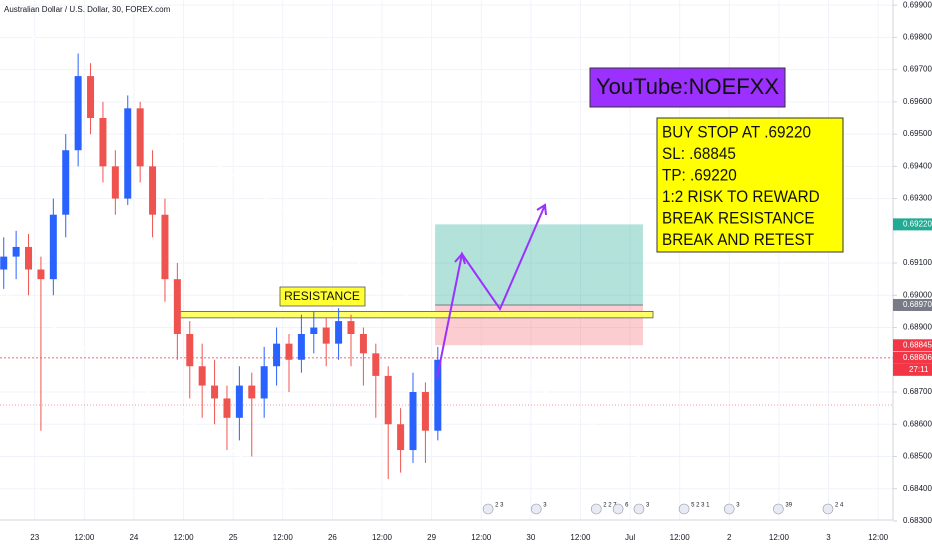  Describe the element at coordinates (133, 537) in the screenshot. I see `x-tick-label: 24` at that location.